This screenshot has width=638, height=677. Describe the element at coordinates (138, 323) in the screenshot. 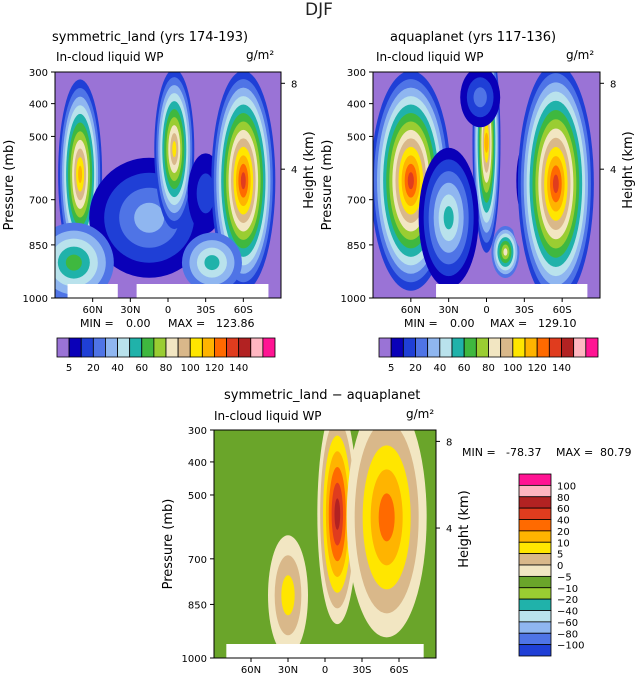

I see `panel1-min-value: 0.00` at that location.